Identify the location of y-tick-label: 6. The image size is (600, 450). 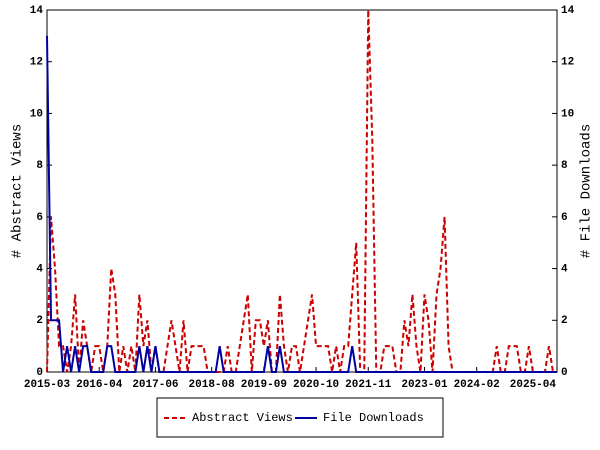
(39, 218).